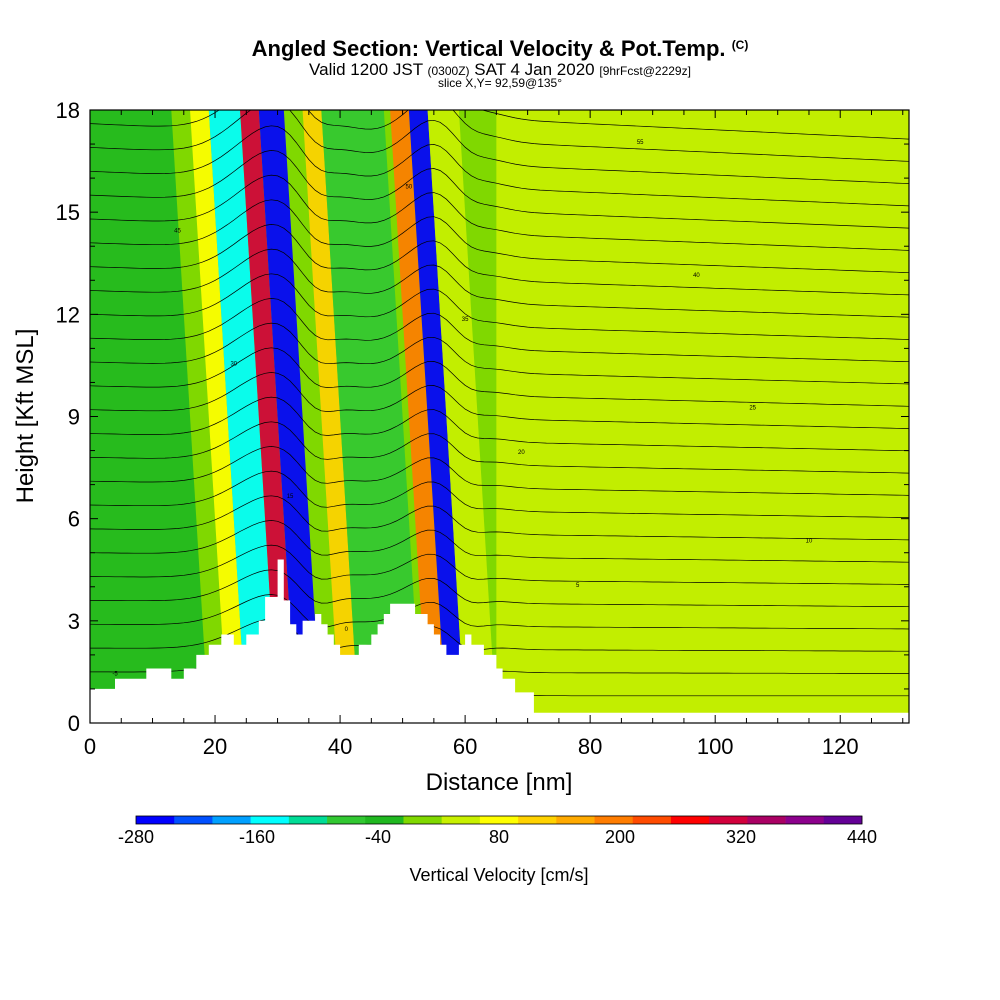  Describe the element at coordinates (68, 314) in the screenshot. I see `y-tick-label: 12` at that location.